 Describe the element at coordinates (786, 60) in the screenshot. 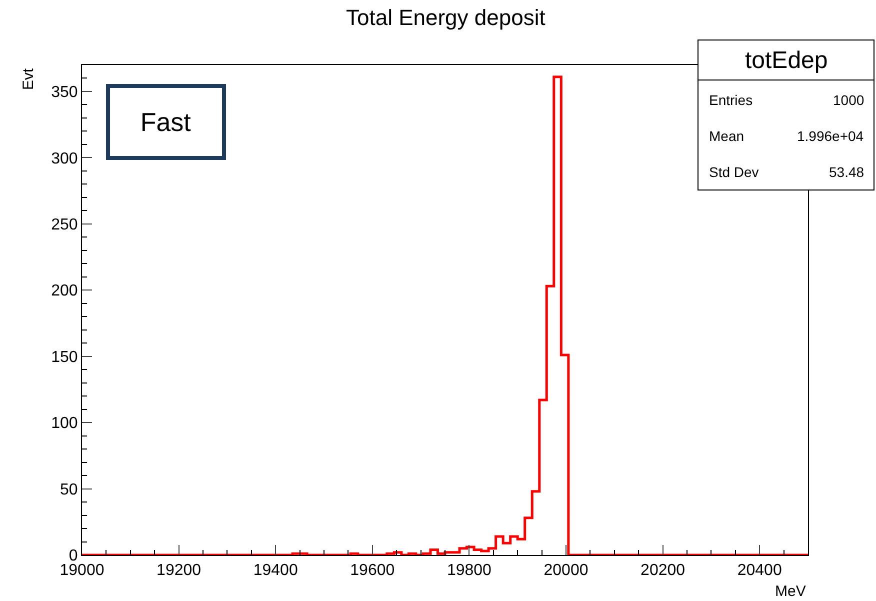

I see `annotation: totEdep` at that location.